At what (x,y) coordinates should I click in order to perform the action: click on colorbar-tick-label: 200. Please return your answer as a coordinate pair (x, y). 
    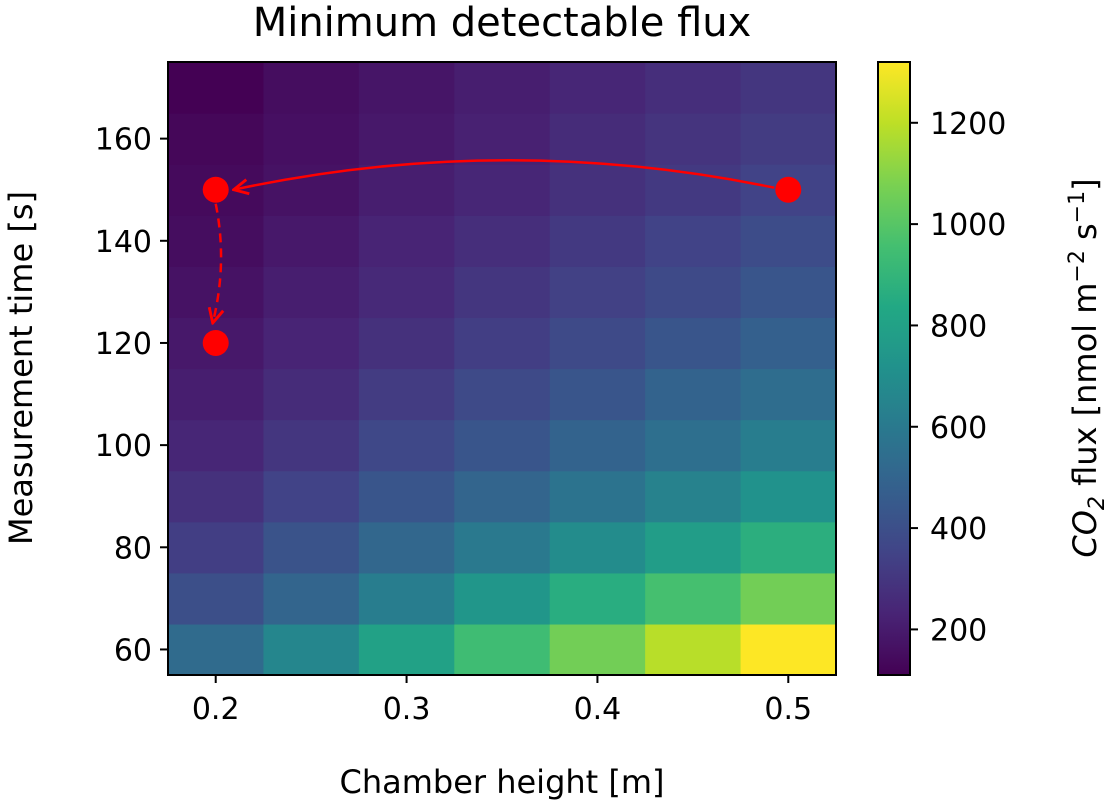
    Looking at the image, I should click on (958, 630).